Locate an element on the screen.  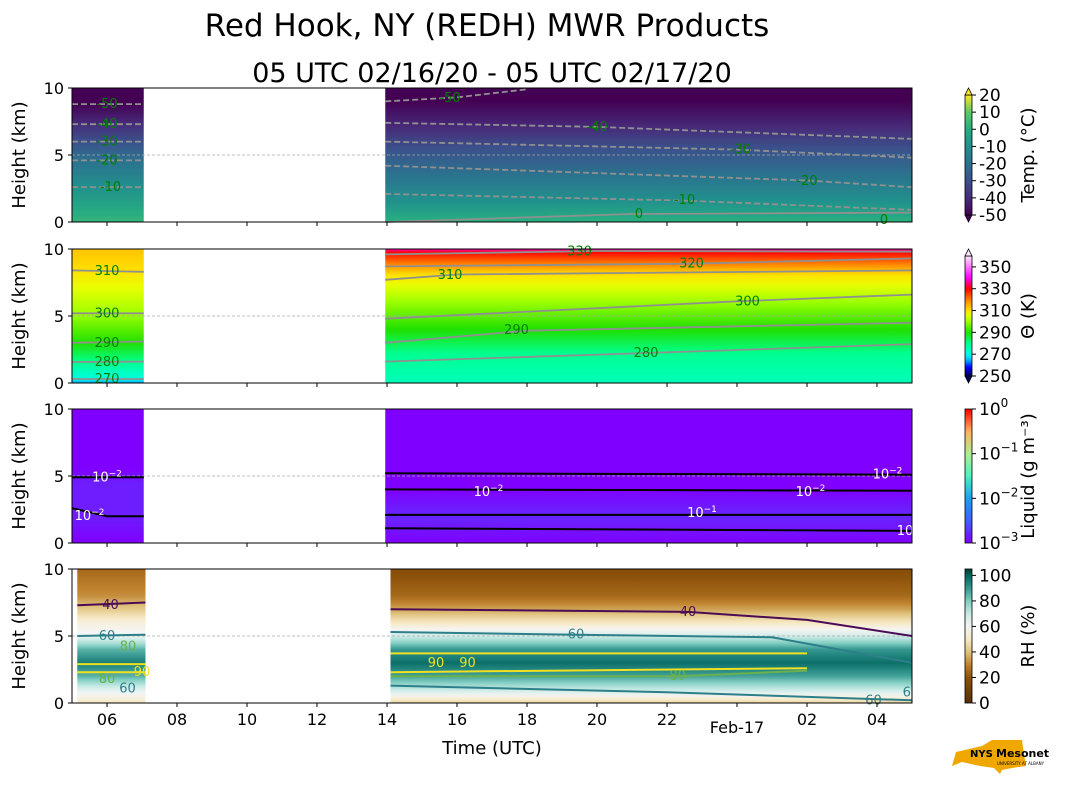
contour-label-text: -10 is located at coordinates (110, 187).